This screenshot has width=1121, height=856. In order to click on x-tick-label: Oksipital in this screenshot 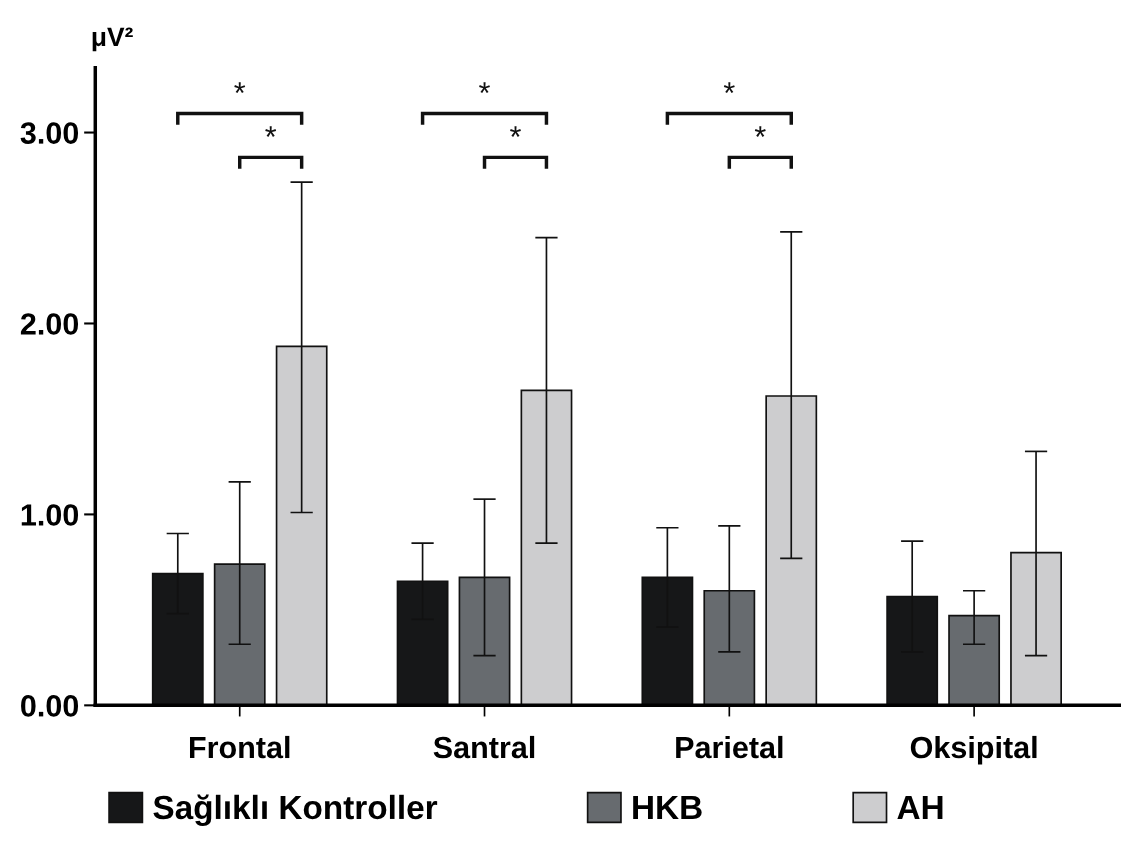, I will do `click(973, 750)`.